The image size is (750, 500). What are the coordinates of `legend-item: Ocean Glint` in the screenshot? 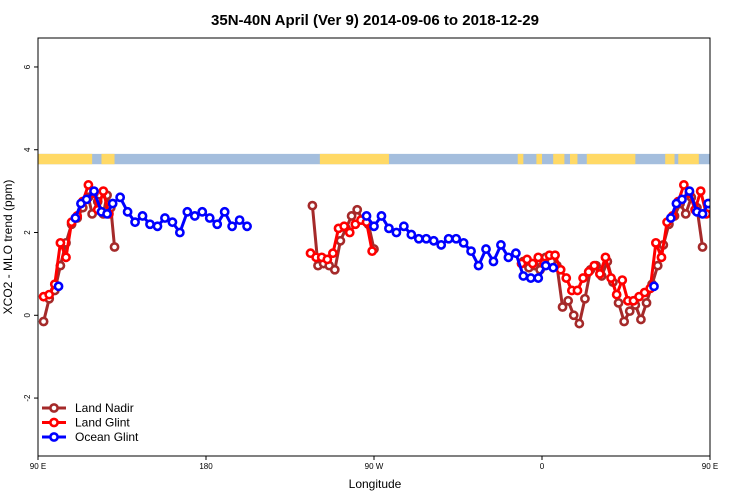 It's located at (90, 437).